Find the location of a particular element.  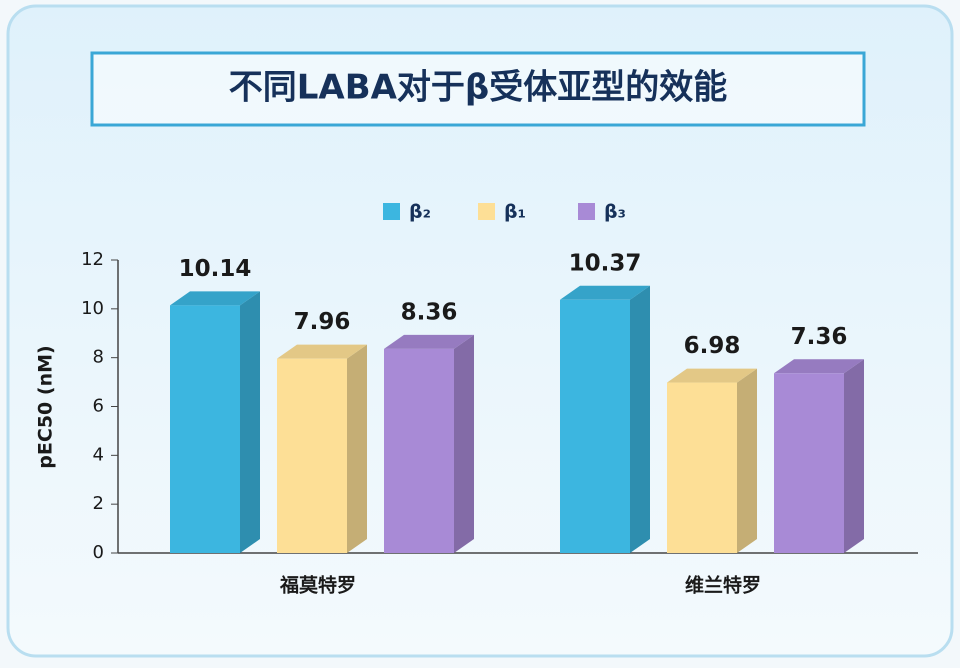

x-tick-label: 福莫特罗 is located at coordinates (317, 585).